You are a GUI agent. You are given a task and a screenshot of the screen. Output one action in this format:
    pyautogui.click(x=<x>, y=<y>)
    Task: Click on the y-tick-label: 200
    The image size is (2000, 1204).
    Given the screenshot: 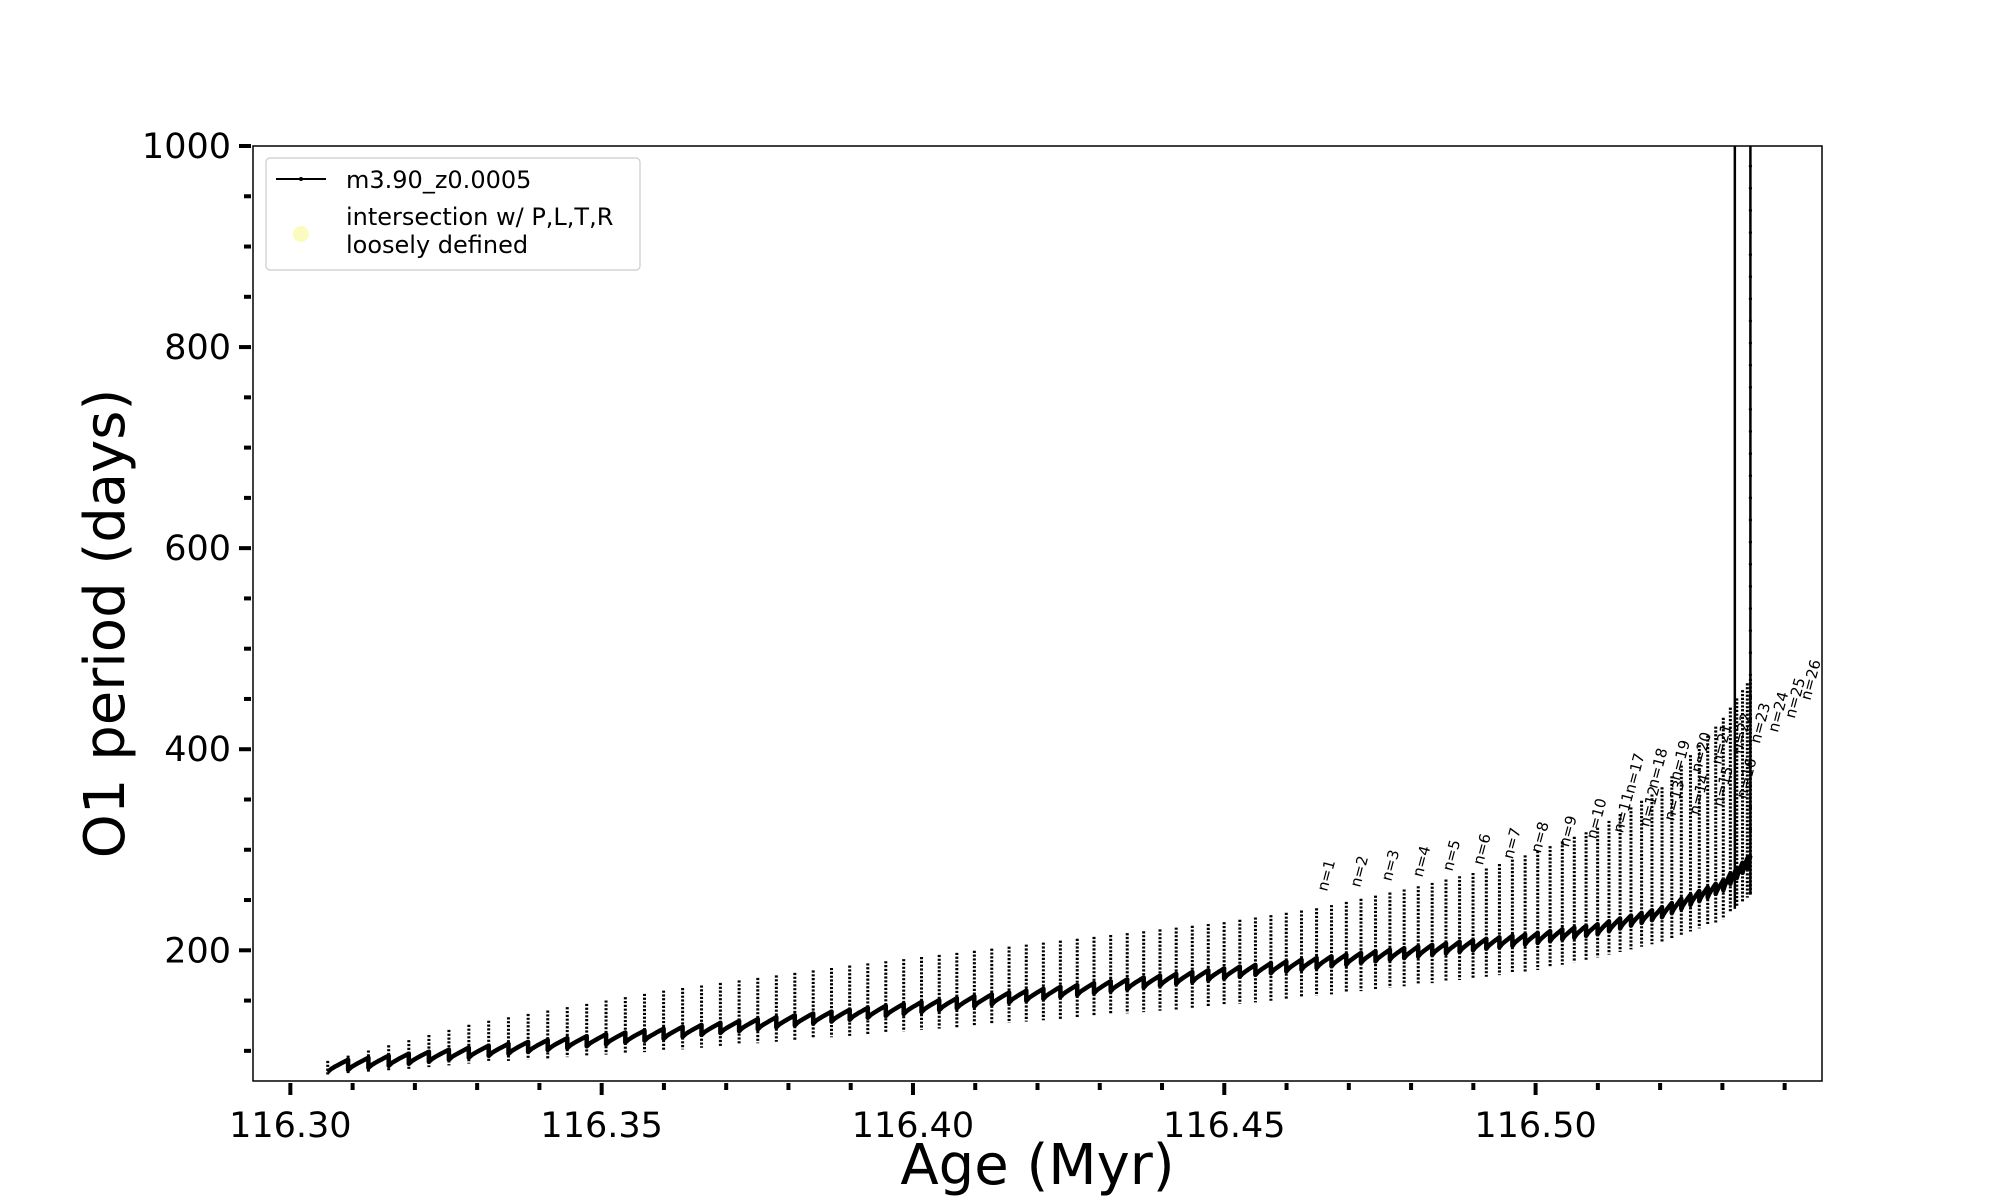 What is the action you would take?
    pyautogui.click(x=197, y=951)
    